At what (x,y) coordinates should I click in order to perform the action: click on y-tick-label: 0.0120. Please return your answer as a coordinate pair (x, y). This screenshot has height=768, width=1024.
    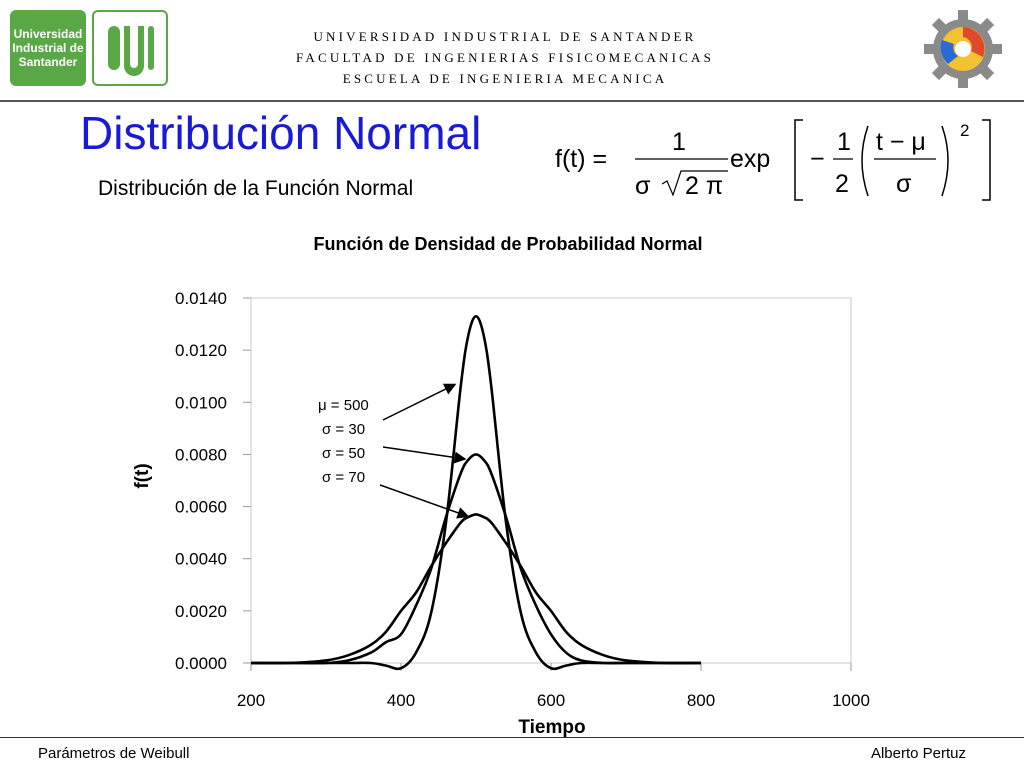
    Looking at the image, I should click on (201, 350).